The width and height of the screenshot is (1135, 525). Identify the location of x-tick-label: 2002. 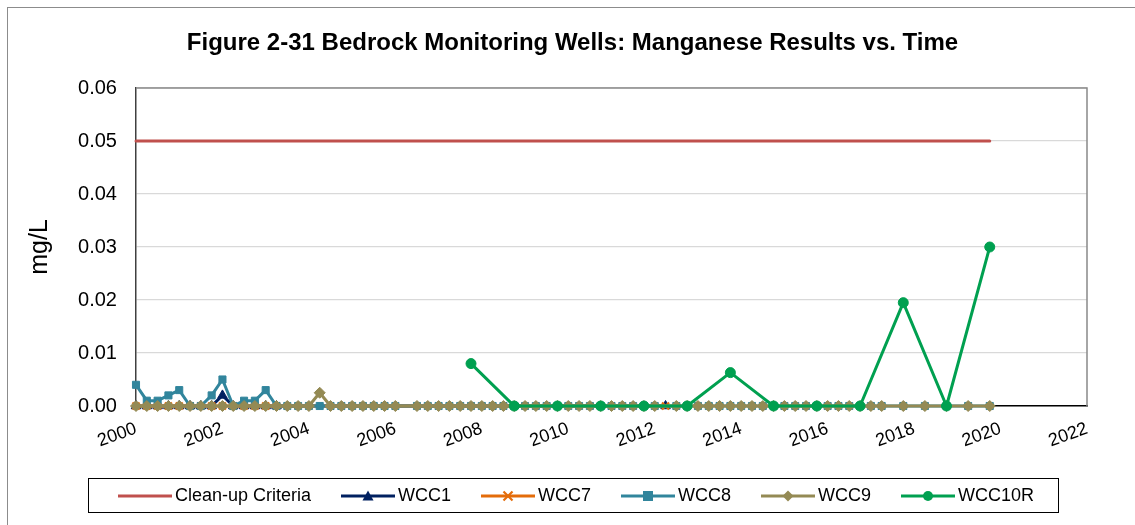
(203, 434).